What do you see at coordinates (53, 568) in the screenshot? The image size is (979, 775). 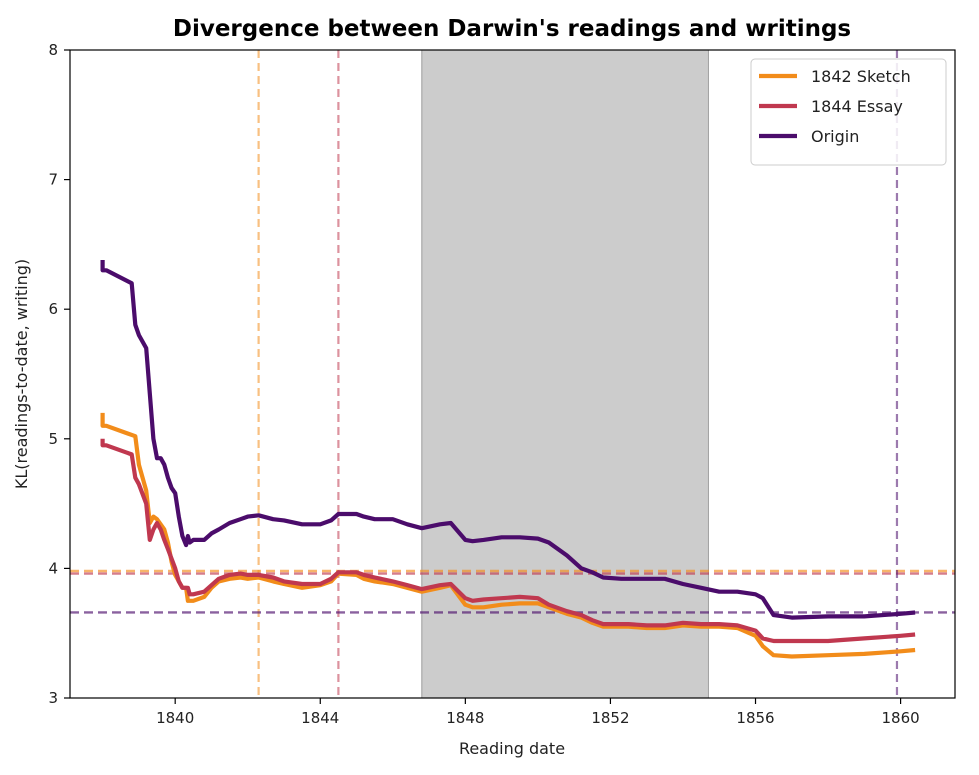 I see `y-tick-label-4: 4` at bounding box center [53, 568].